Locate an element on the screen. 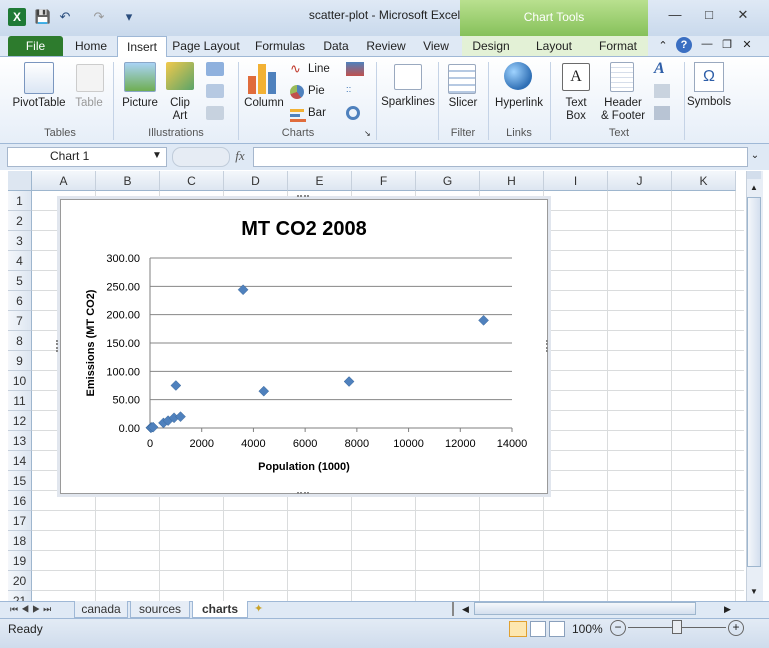  bar-button: Bar is located at coordinates (317, 113).